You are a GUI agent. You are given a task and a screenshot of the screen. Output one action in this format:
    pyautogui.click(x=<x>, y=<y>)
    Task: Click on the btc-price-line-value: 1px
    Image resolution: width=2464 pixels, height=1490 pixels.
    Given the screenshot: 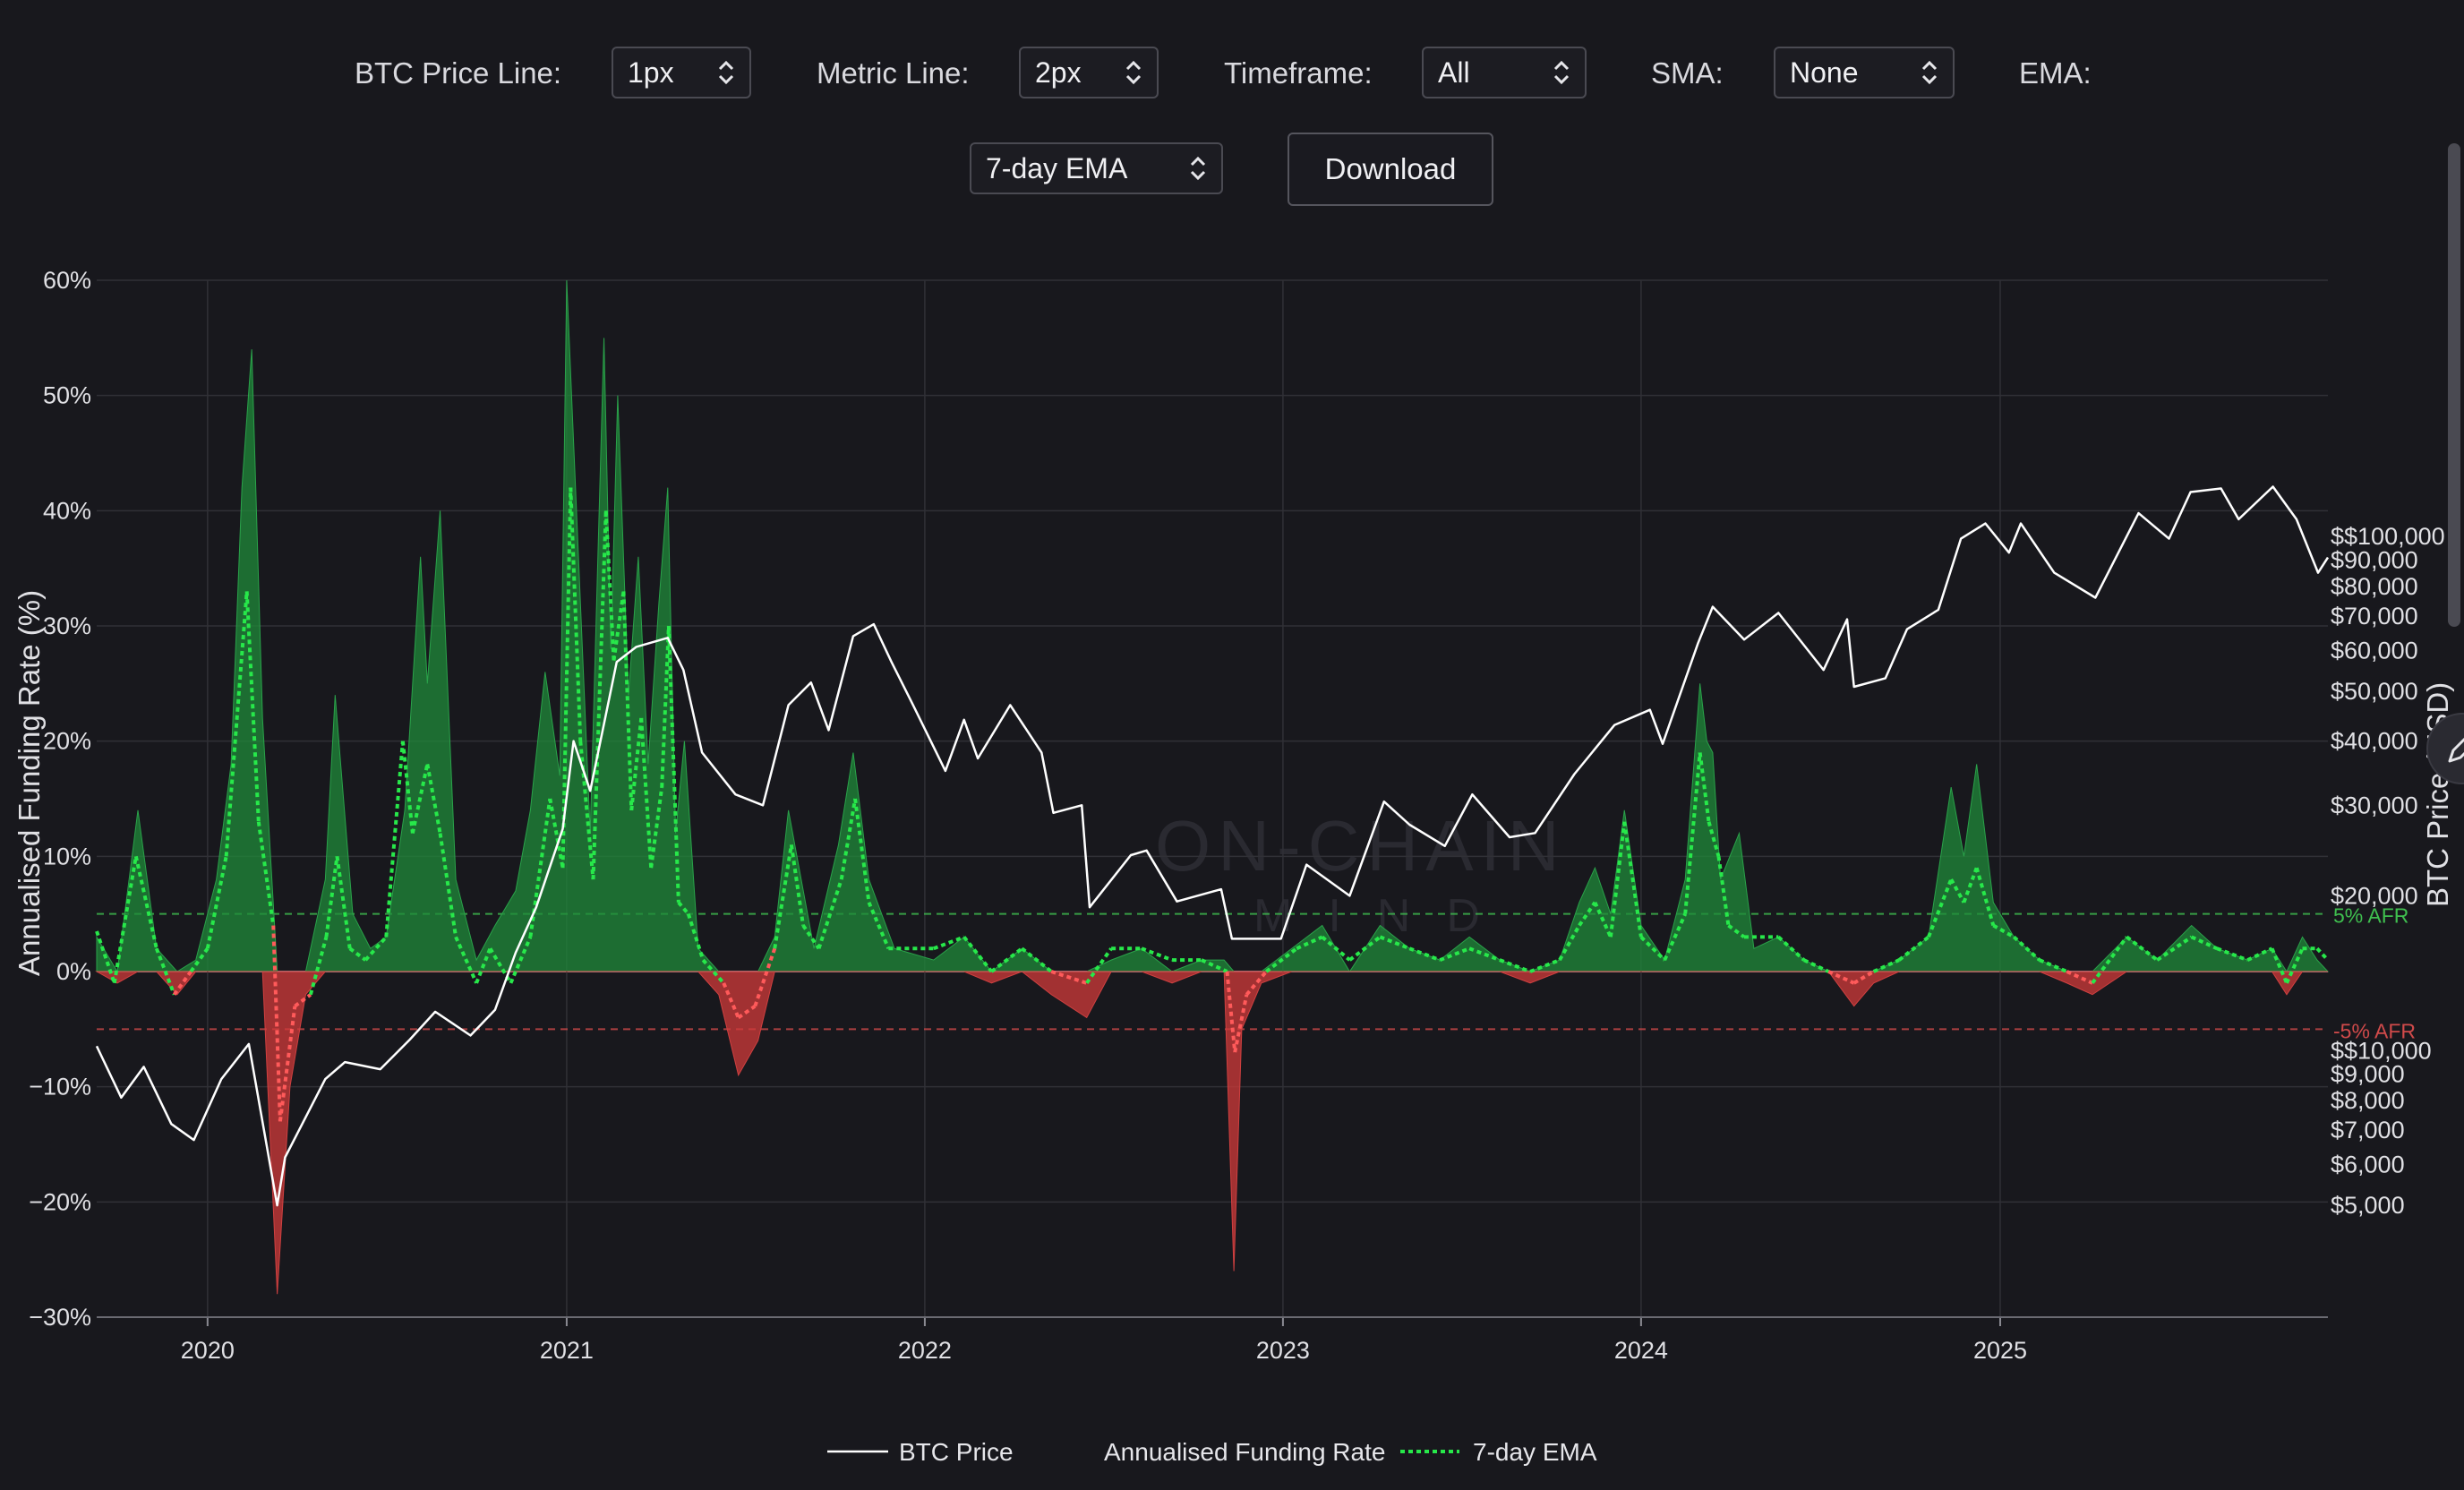 What is the action you would take?
    pyautogui.click(x=651, y=72)
    